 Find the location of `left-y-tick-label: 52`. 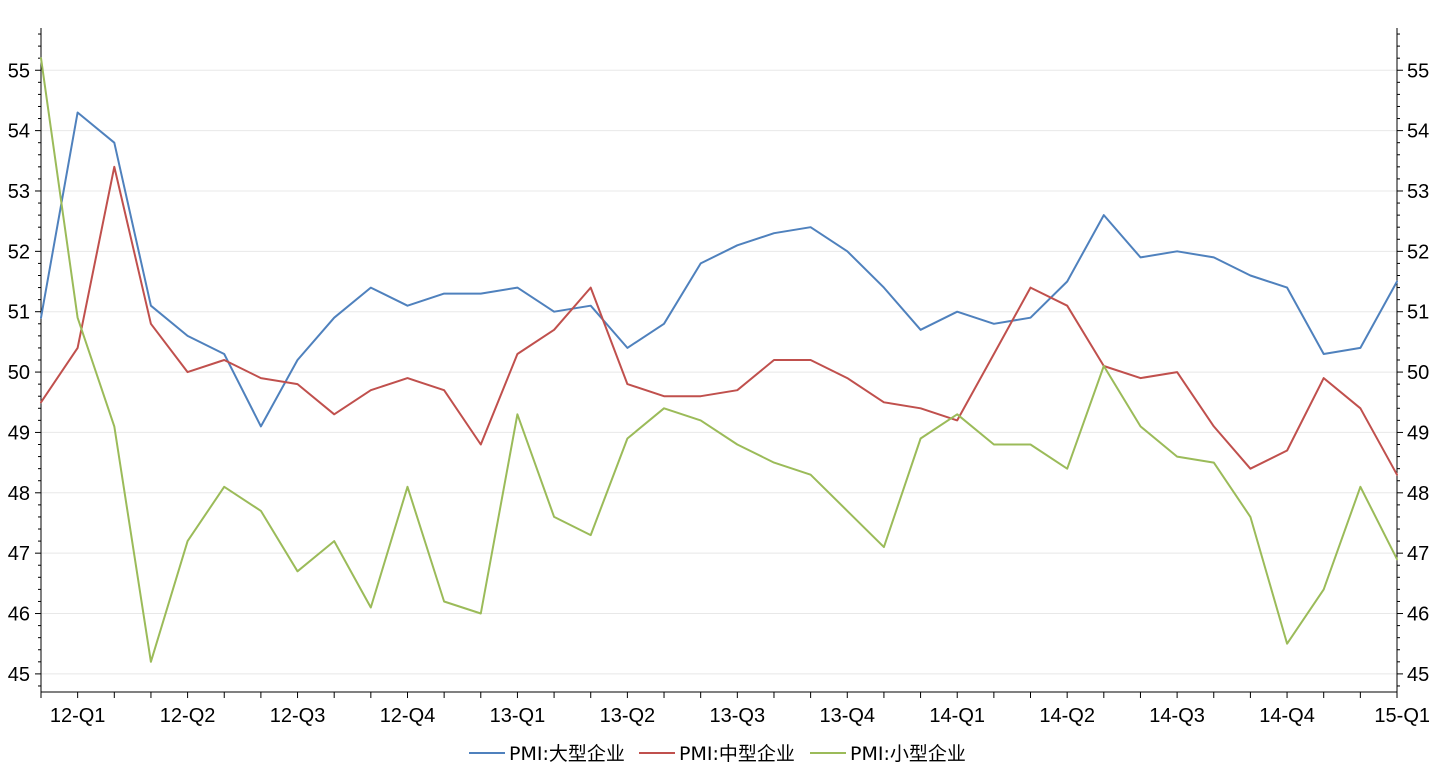

left-y-tick-label: 52 is located at coordinates (19, 252).